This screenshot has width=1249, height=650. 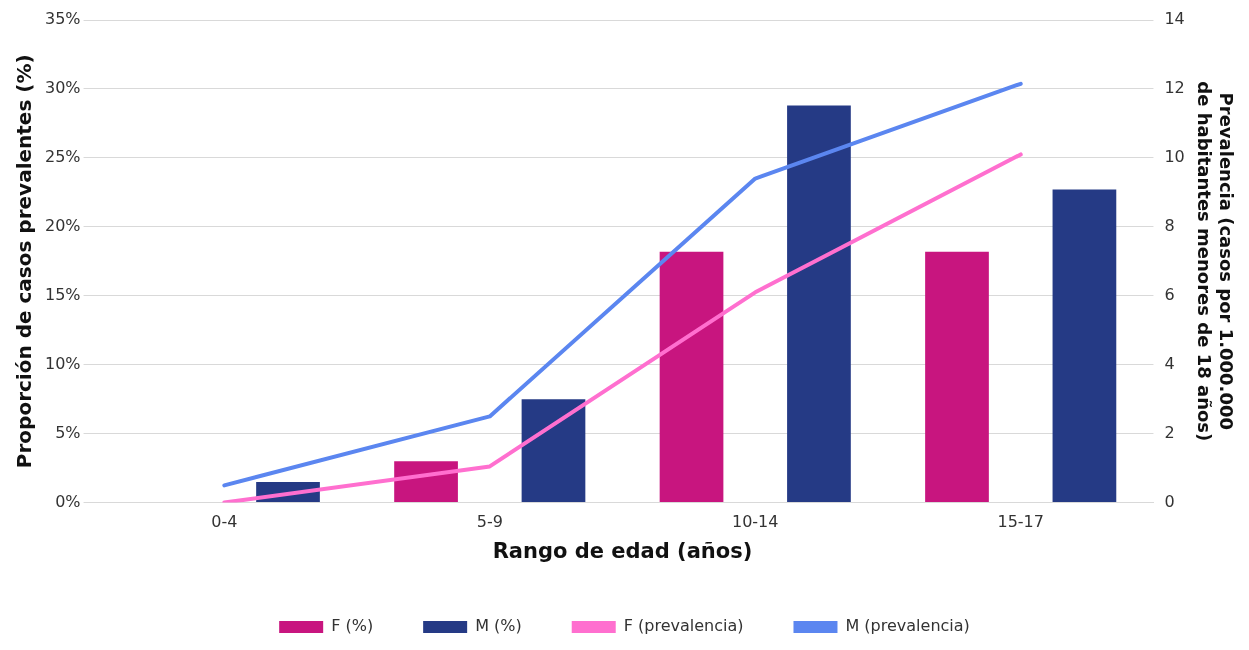 What do you see at coordinates (498, 626) in the screenshot?
I see `legend-label: M (%)` at bounding box center [498, 626].